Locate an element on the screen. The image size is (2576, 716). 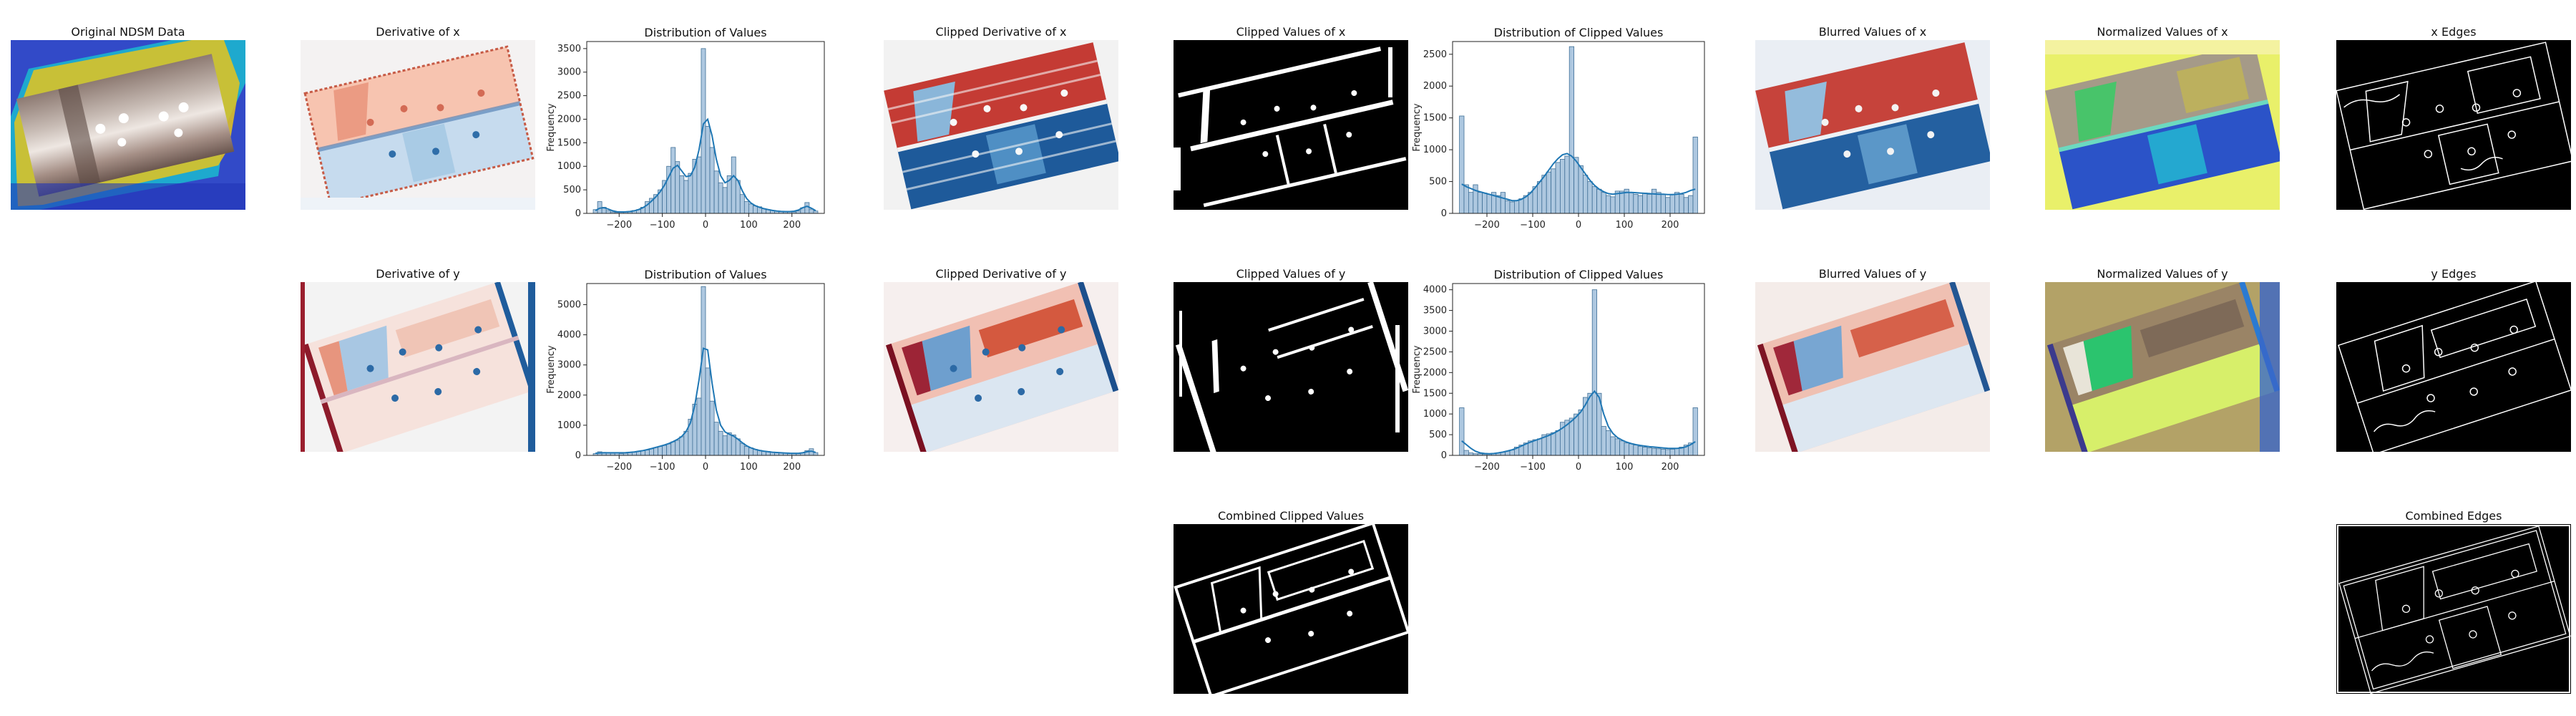
x-axis: −200 −100 0 100 200 is located at coordinates (1576, 222).